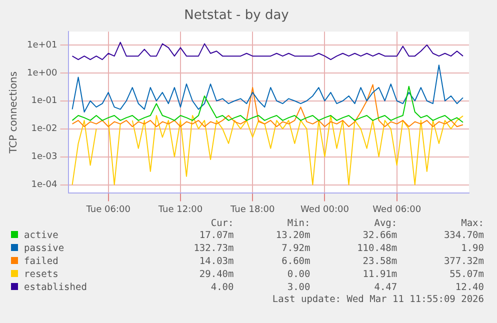 Image resolution: width=497 pixels, height=323 pixels. Describe the element at coordinates (463, 261) in the screenshot. I see `text: 377.32m` at that location.